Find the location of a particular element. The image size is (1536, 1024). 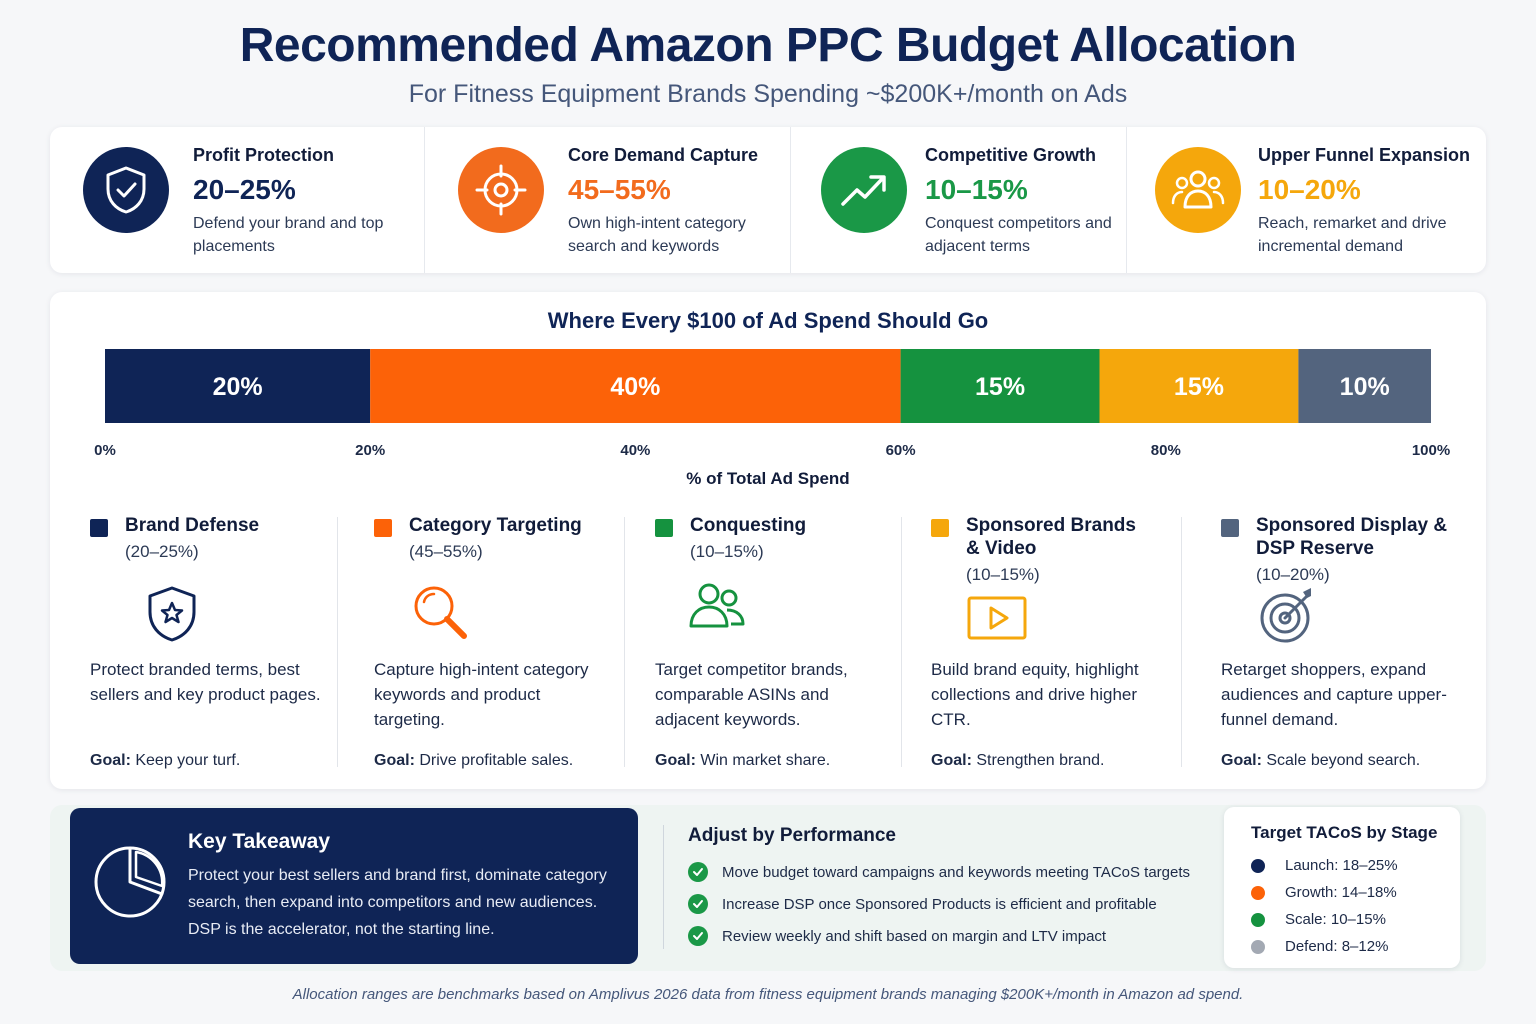

shield-star-icon is located at coordinates (172, 614).